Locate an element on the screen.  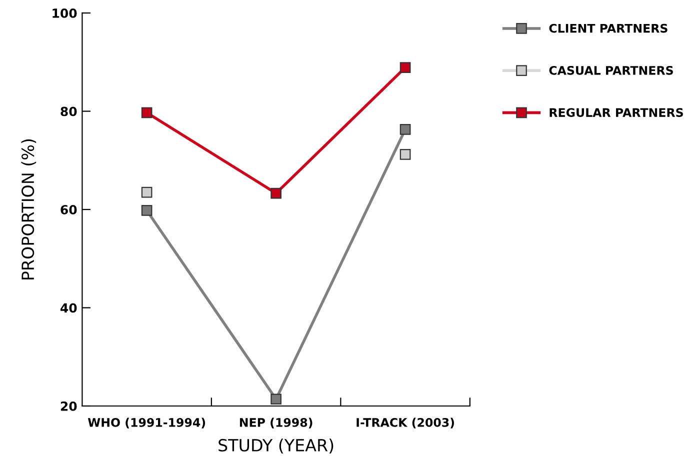
legend-label: CASUAL PARTNERS is located at coordinates (611, 70).